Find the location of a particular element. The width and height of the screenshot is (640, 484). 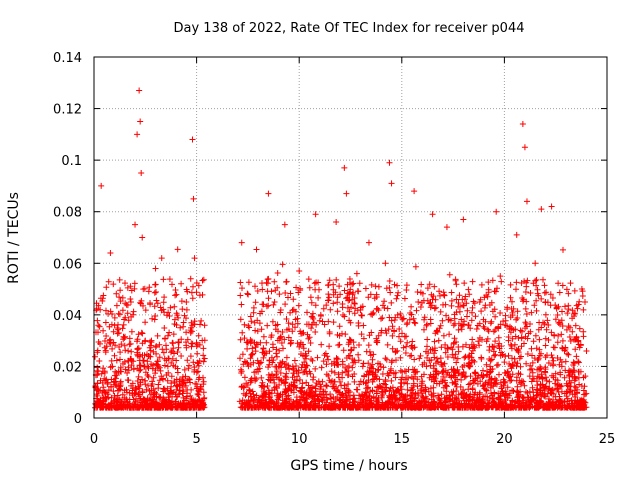

x-tick-label: 20 is located at coordinates (504, 439).